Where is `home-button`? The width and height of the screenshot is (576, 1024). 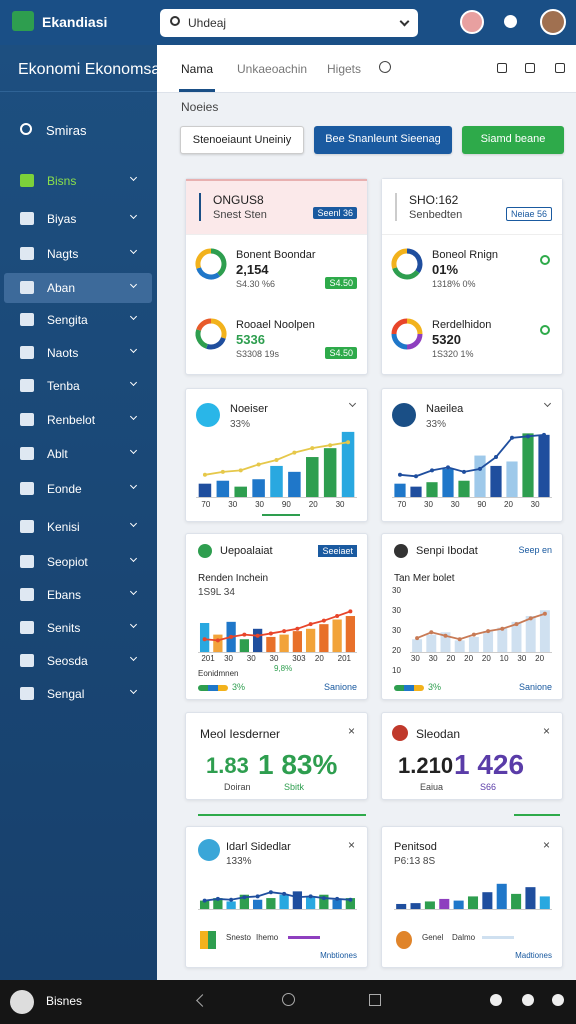 home-button is located at coordinates (22, 1002).